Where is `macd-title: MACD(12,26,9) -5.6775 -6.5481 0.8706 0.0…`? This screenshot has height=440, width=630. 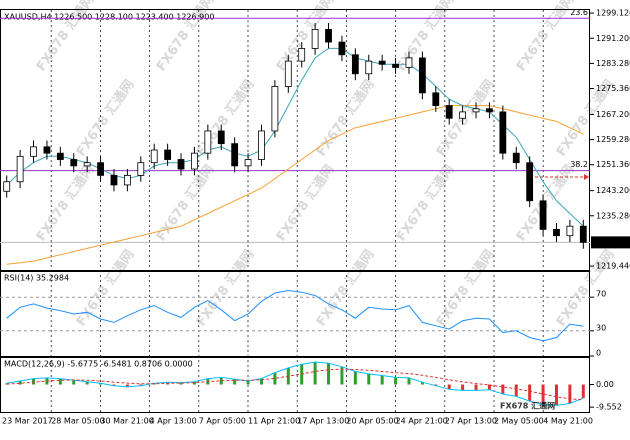
macd-title: MACD(12,26,9) -5.6775 -6.5481 0.8706 0.0… is located at coordinates (98, 364).